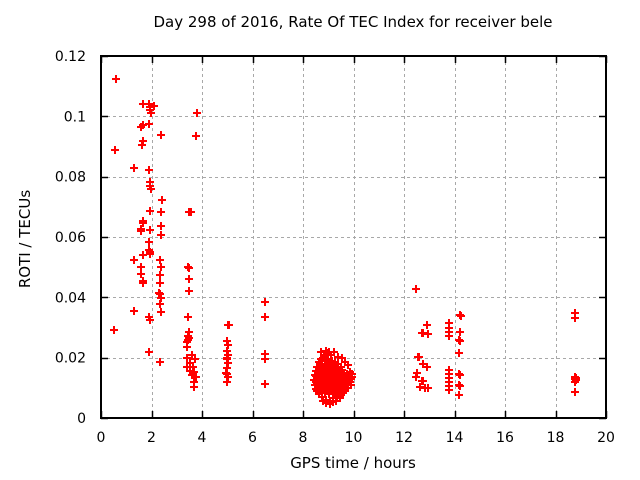 The width and height of the screenshot is (640, 480). I want to click on y-tick-label: 0.12, so click(70, 57).